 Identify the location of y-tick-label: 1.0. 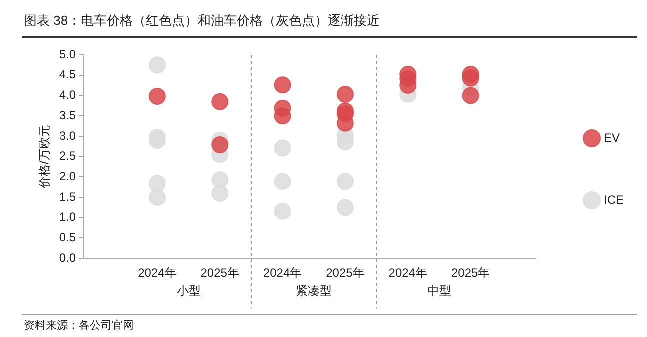
(67, 217).